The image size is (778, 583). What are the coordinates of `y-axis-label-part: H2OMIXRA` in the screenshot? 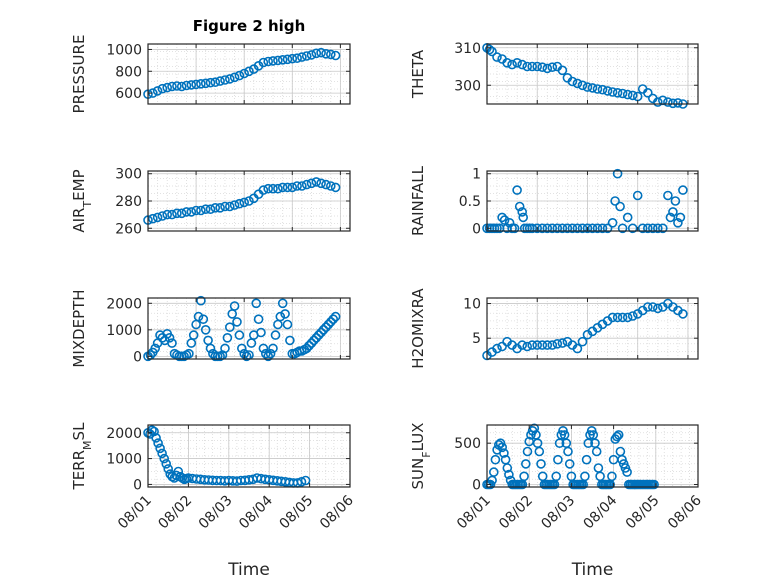 It's located at (418, 328).